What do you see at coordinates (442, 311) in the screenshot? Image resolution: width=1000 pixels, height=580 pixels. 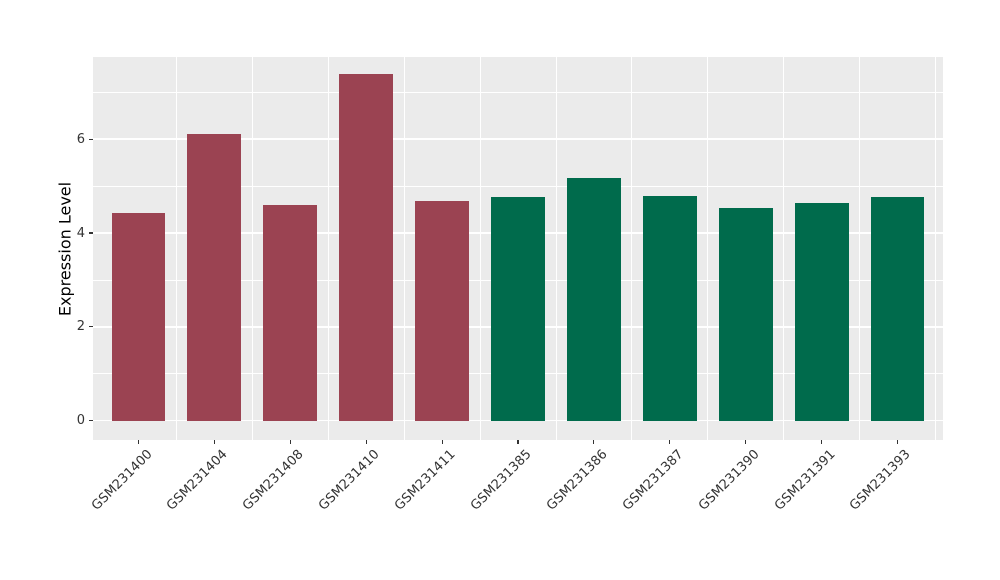 I see `bar-GSM231411` at bounding box center [442, 311].